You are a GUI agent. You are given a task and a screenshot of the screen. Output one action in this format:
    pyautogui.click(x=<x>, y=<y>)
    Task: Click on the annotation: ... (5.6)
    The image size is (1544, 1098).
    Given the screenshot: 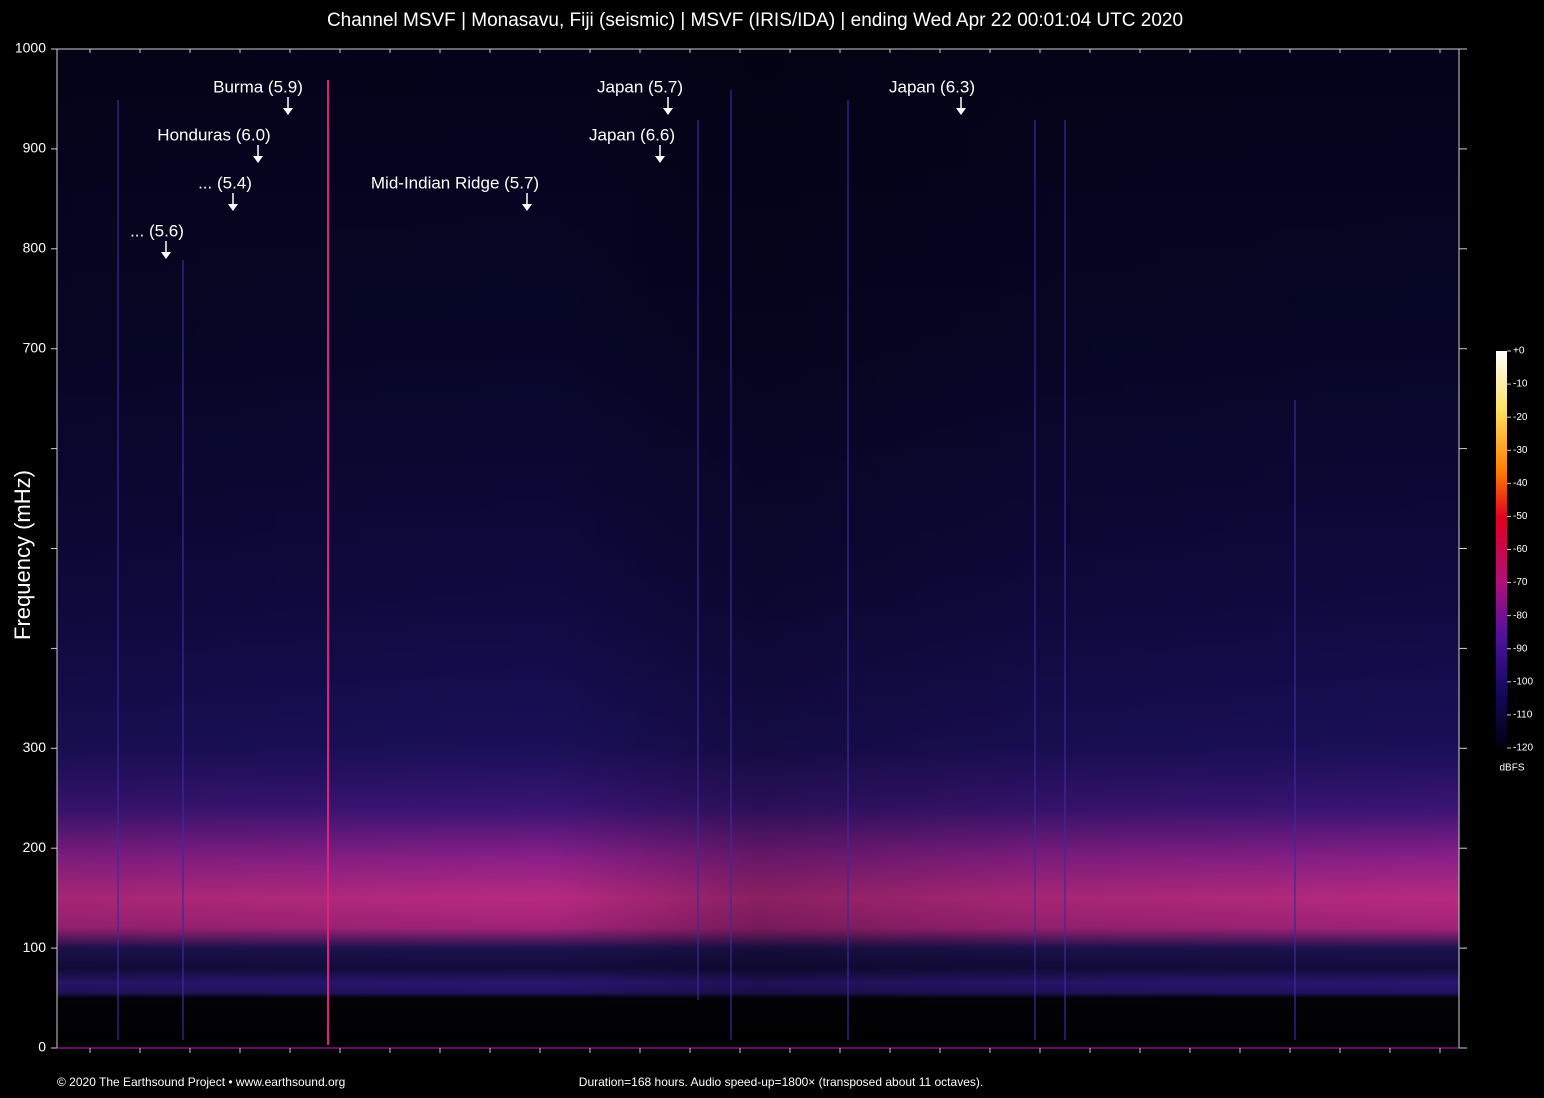 What is the action you would take?
    pyautogui.click(x=157, y=230)
    